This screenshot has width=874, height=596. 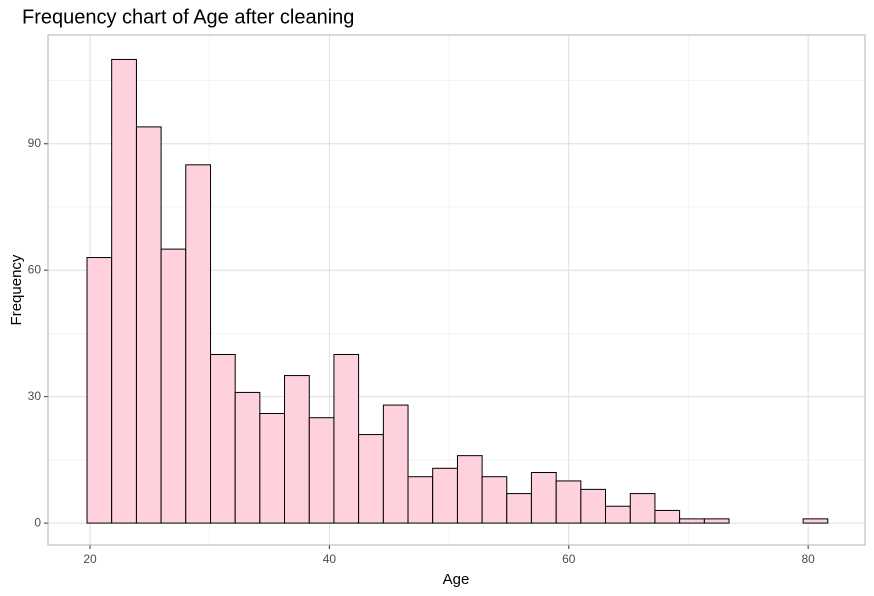 What do you see at coordinates (808, 559) in the screenshot?
I see `x-tick-label: 80` at bounding box center [808, 559].